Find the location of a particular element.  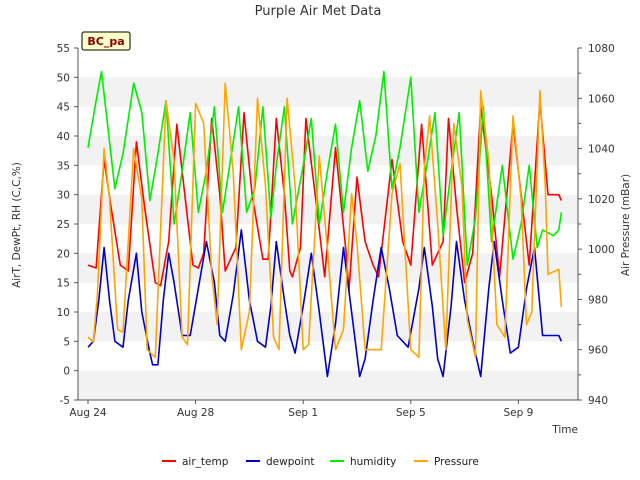

site-label-badge: BC_pa is located at coordinates (106, 41).